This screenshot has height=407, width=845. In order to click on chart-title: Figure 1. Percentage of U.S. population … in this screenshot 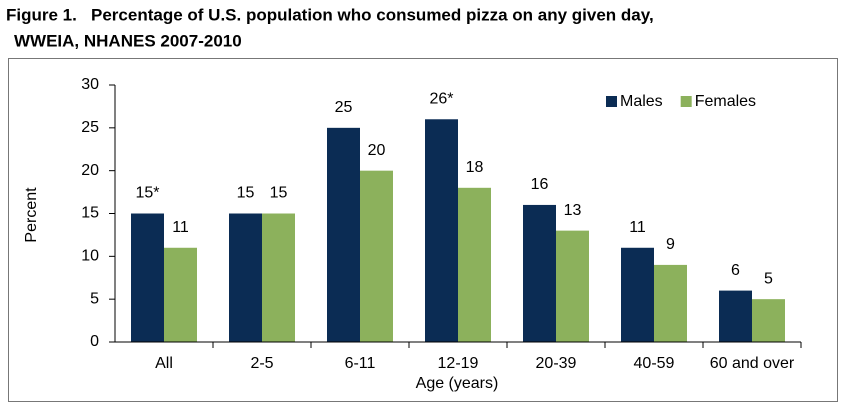, I will do `click(330, 14)`.